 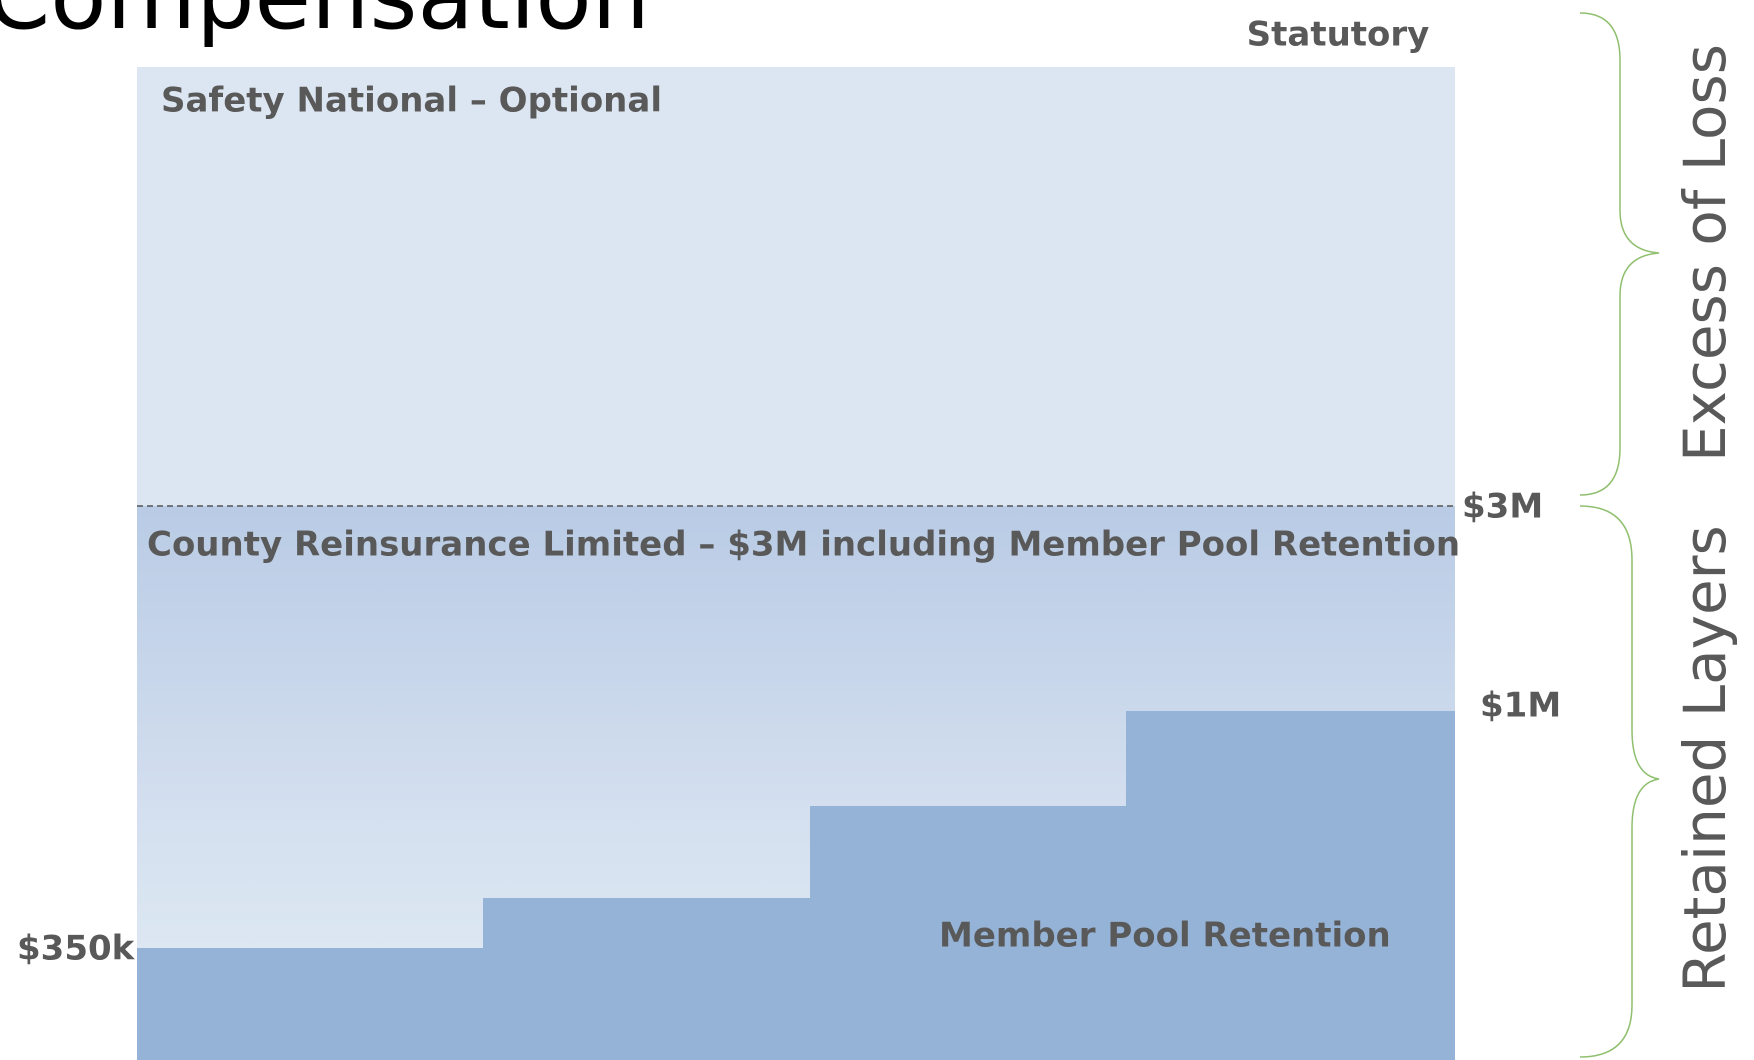 I want to click on upper-bracket-label: Excess of Loss, so click(x=1705, y=253).